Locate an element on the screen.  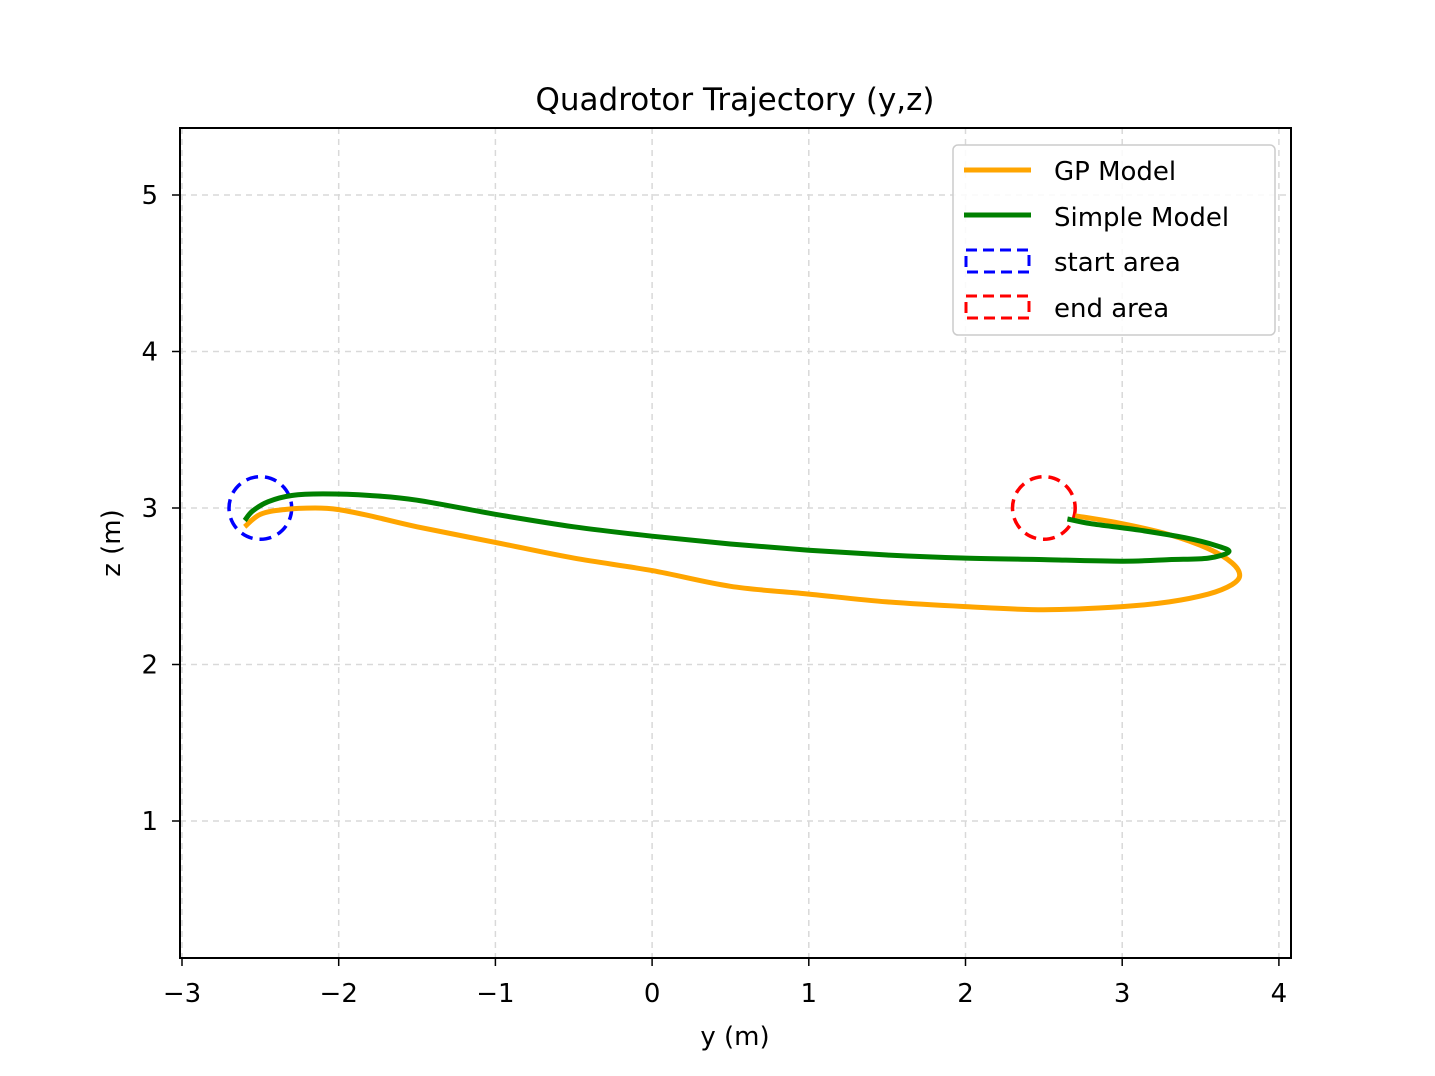
chart-title: Quadrotor Trajectory (y,z) is located at coordinates (734, 100).